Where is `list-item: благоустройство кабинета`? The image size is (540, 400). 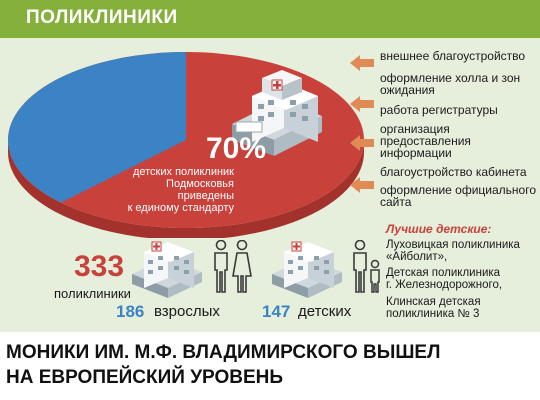
list-item: благоустройство кабинета is located at coordinates (453, 172).